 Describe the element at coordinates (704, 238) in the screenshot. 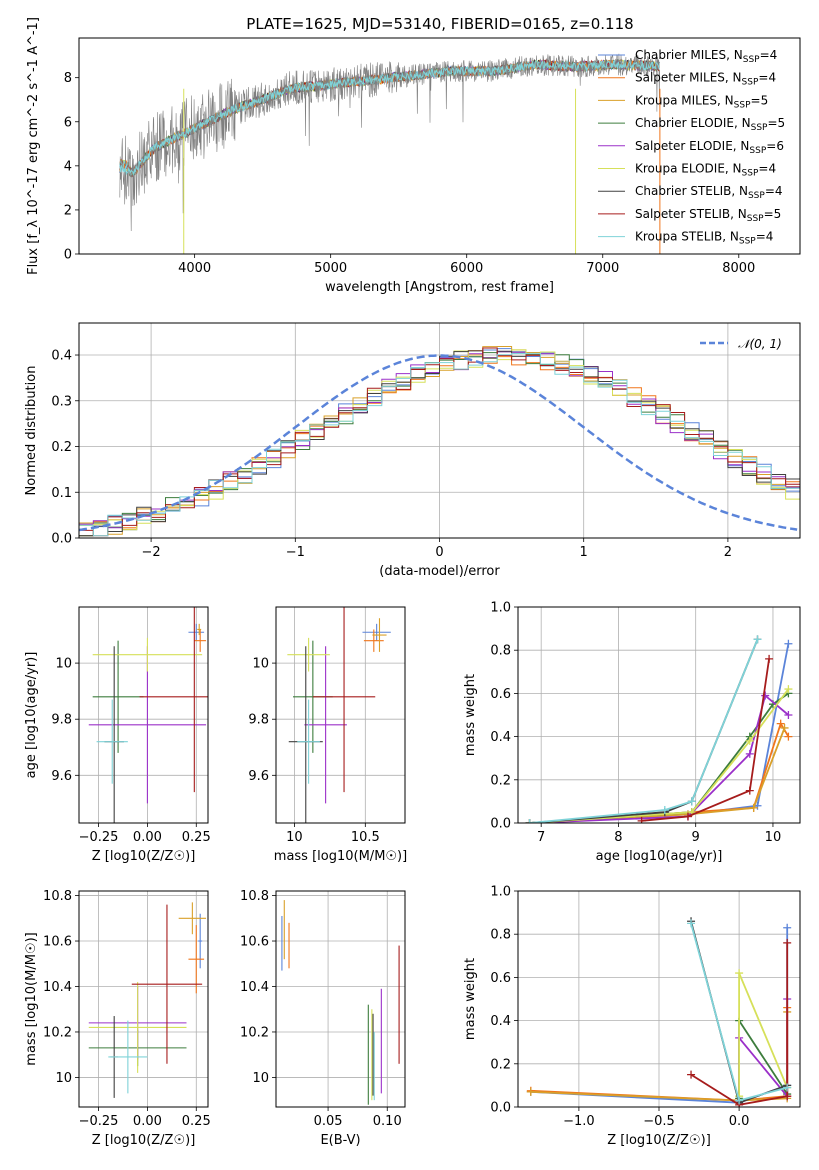

I see `legend-entry: Kroupa STELIB, NSSP=4` at that location.